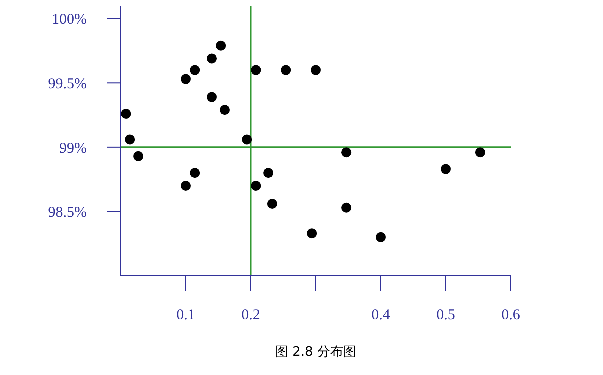 The width and height of the screenshot is (603, 375). I want to click on x-tick-label: 0.4, so click(381, 316).